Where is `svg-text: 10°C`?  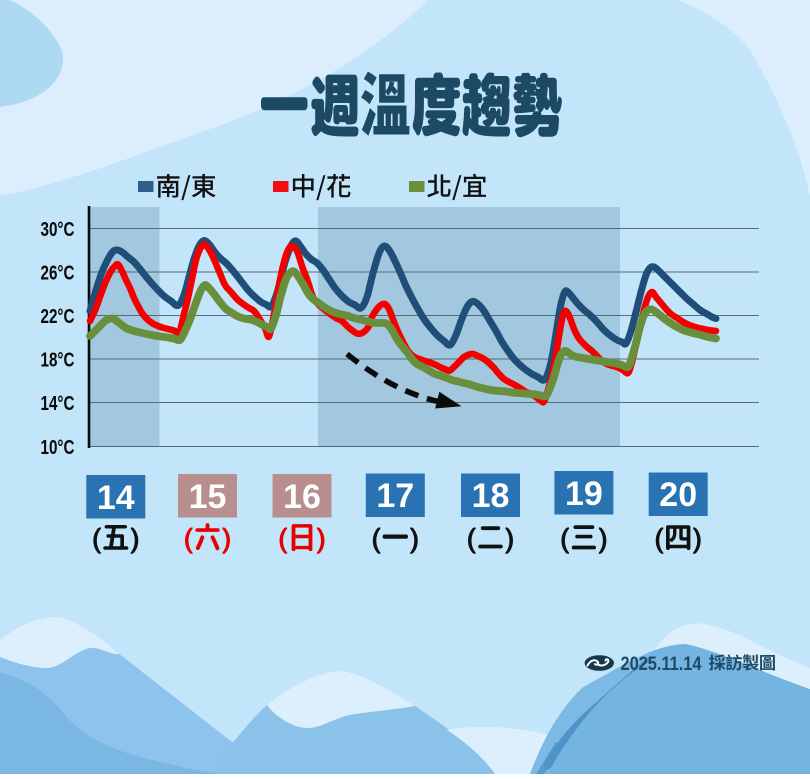 svg-text: 10°C is located at coordinates (58, 447).